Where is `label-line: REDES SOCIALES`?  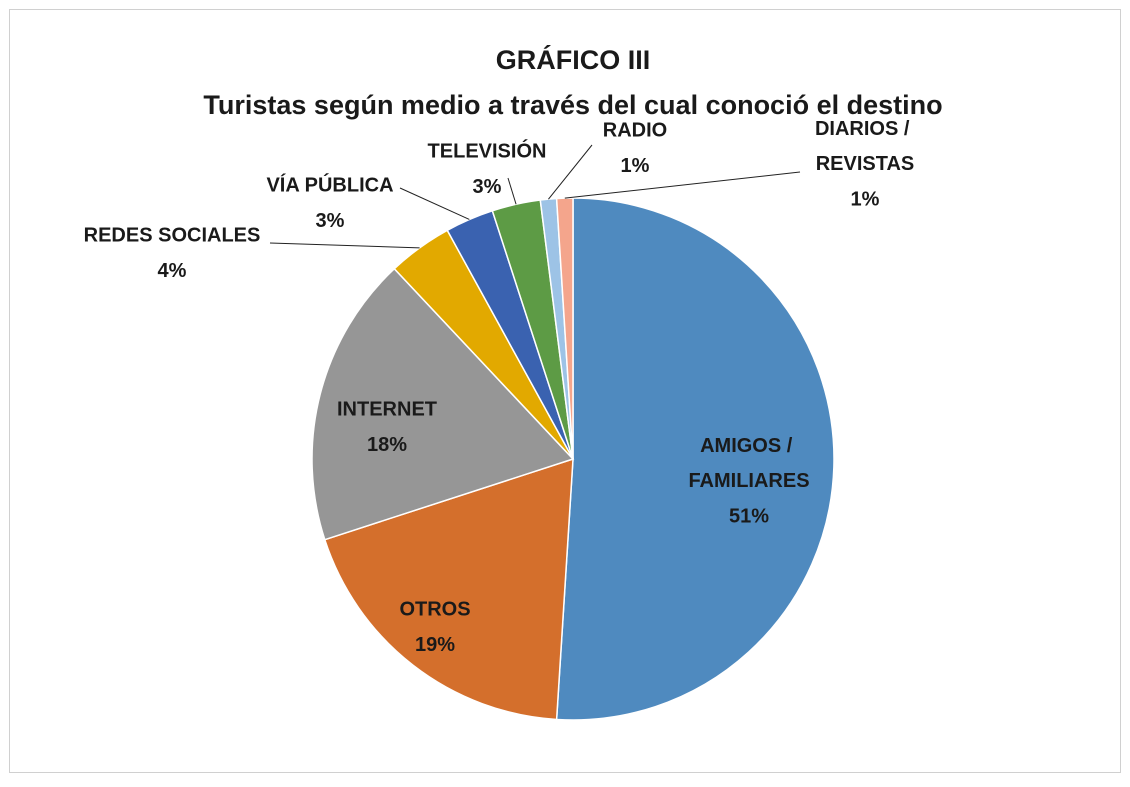
label-line: REDES SOCIALES is located at coordinates (172, 236).